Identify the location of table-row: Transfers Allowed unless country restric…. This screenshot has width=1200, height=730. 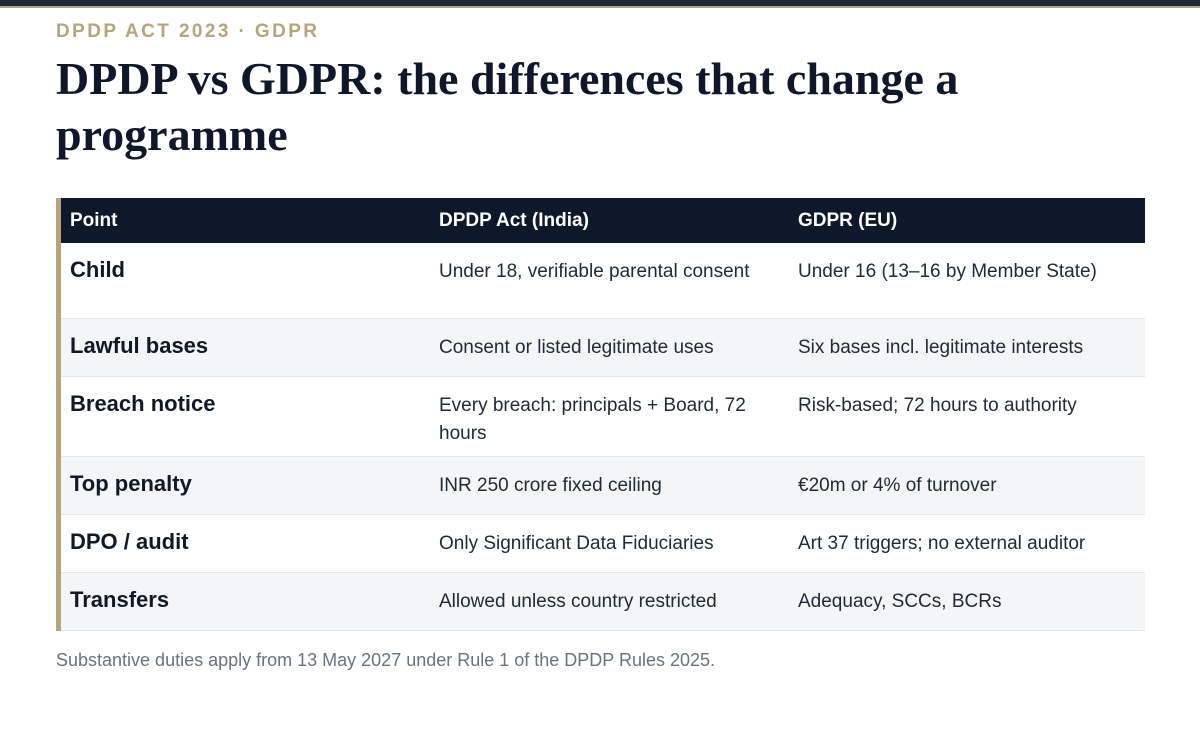
(603, 601).